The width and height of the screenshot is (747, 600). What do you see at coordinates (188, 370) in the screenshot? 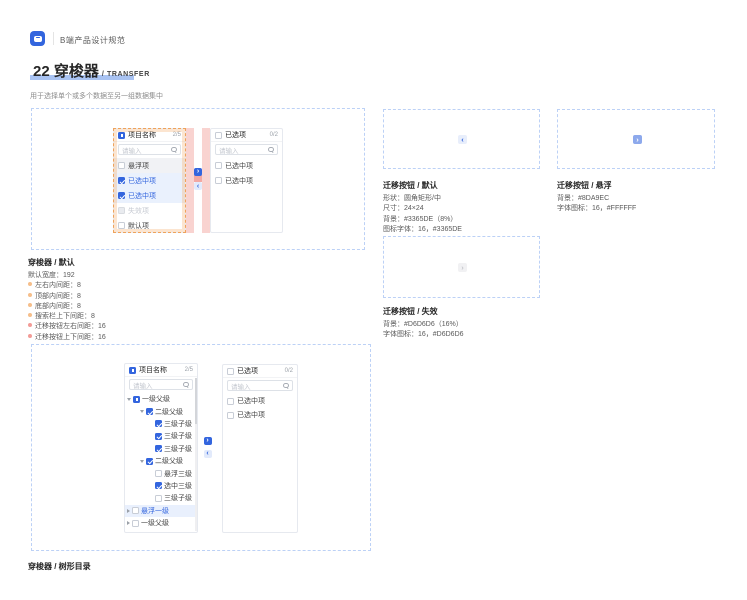
I see `list-count: 2/5` at bounding box center [188, 370].